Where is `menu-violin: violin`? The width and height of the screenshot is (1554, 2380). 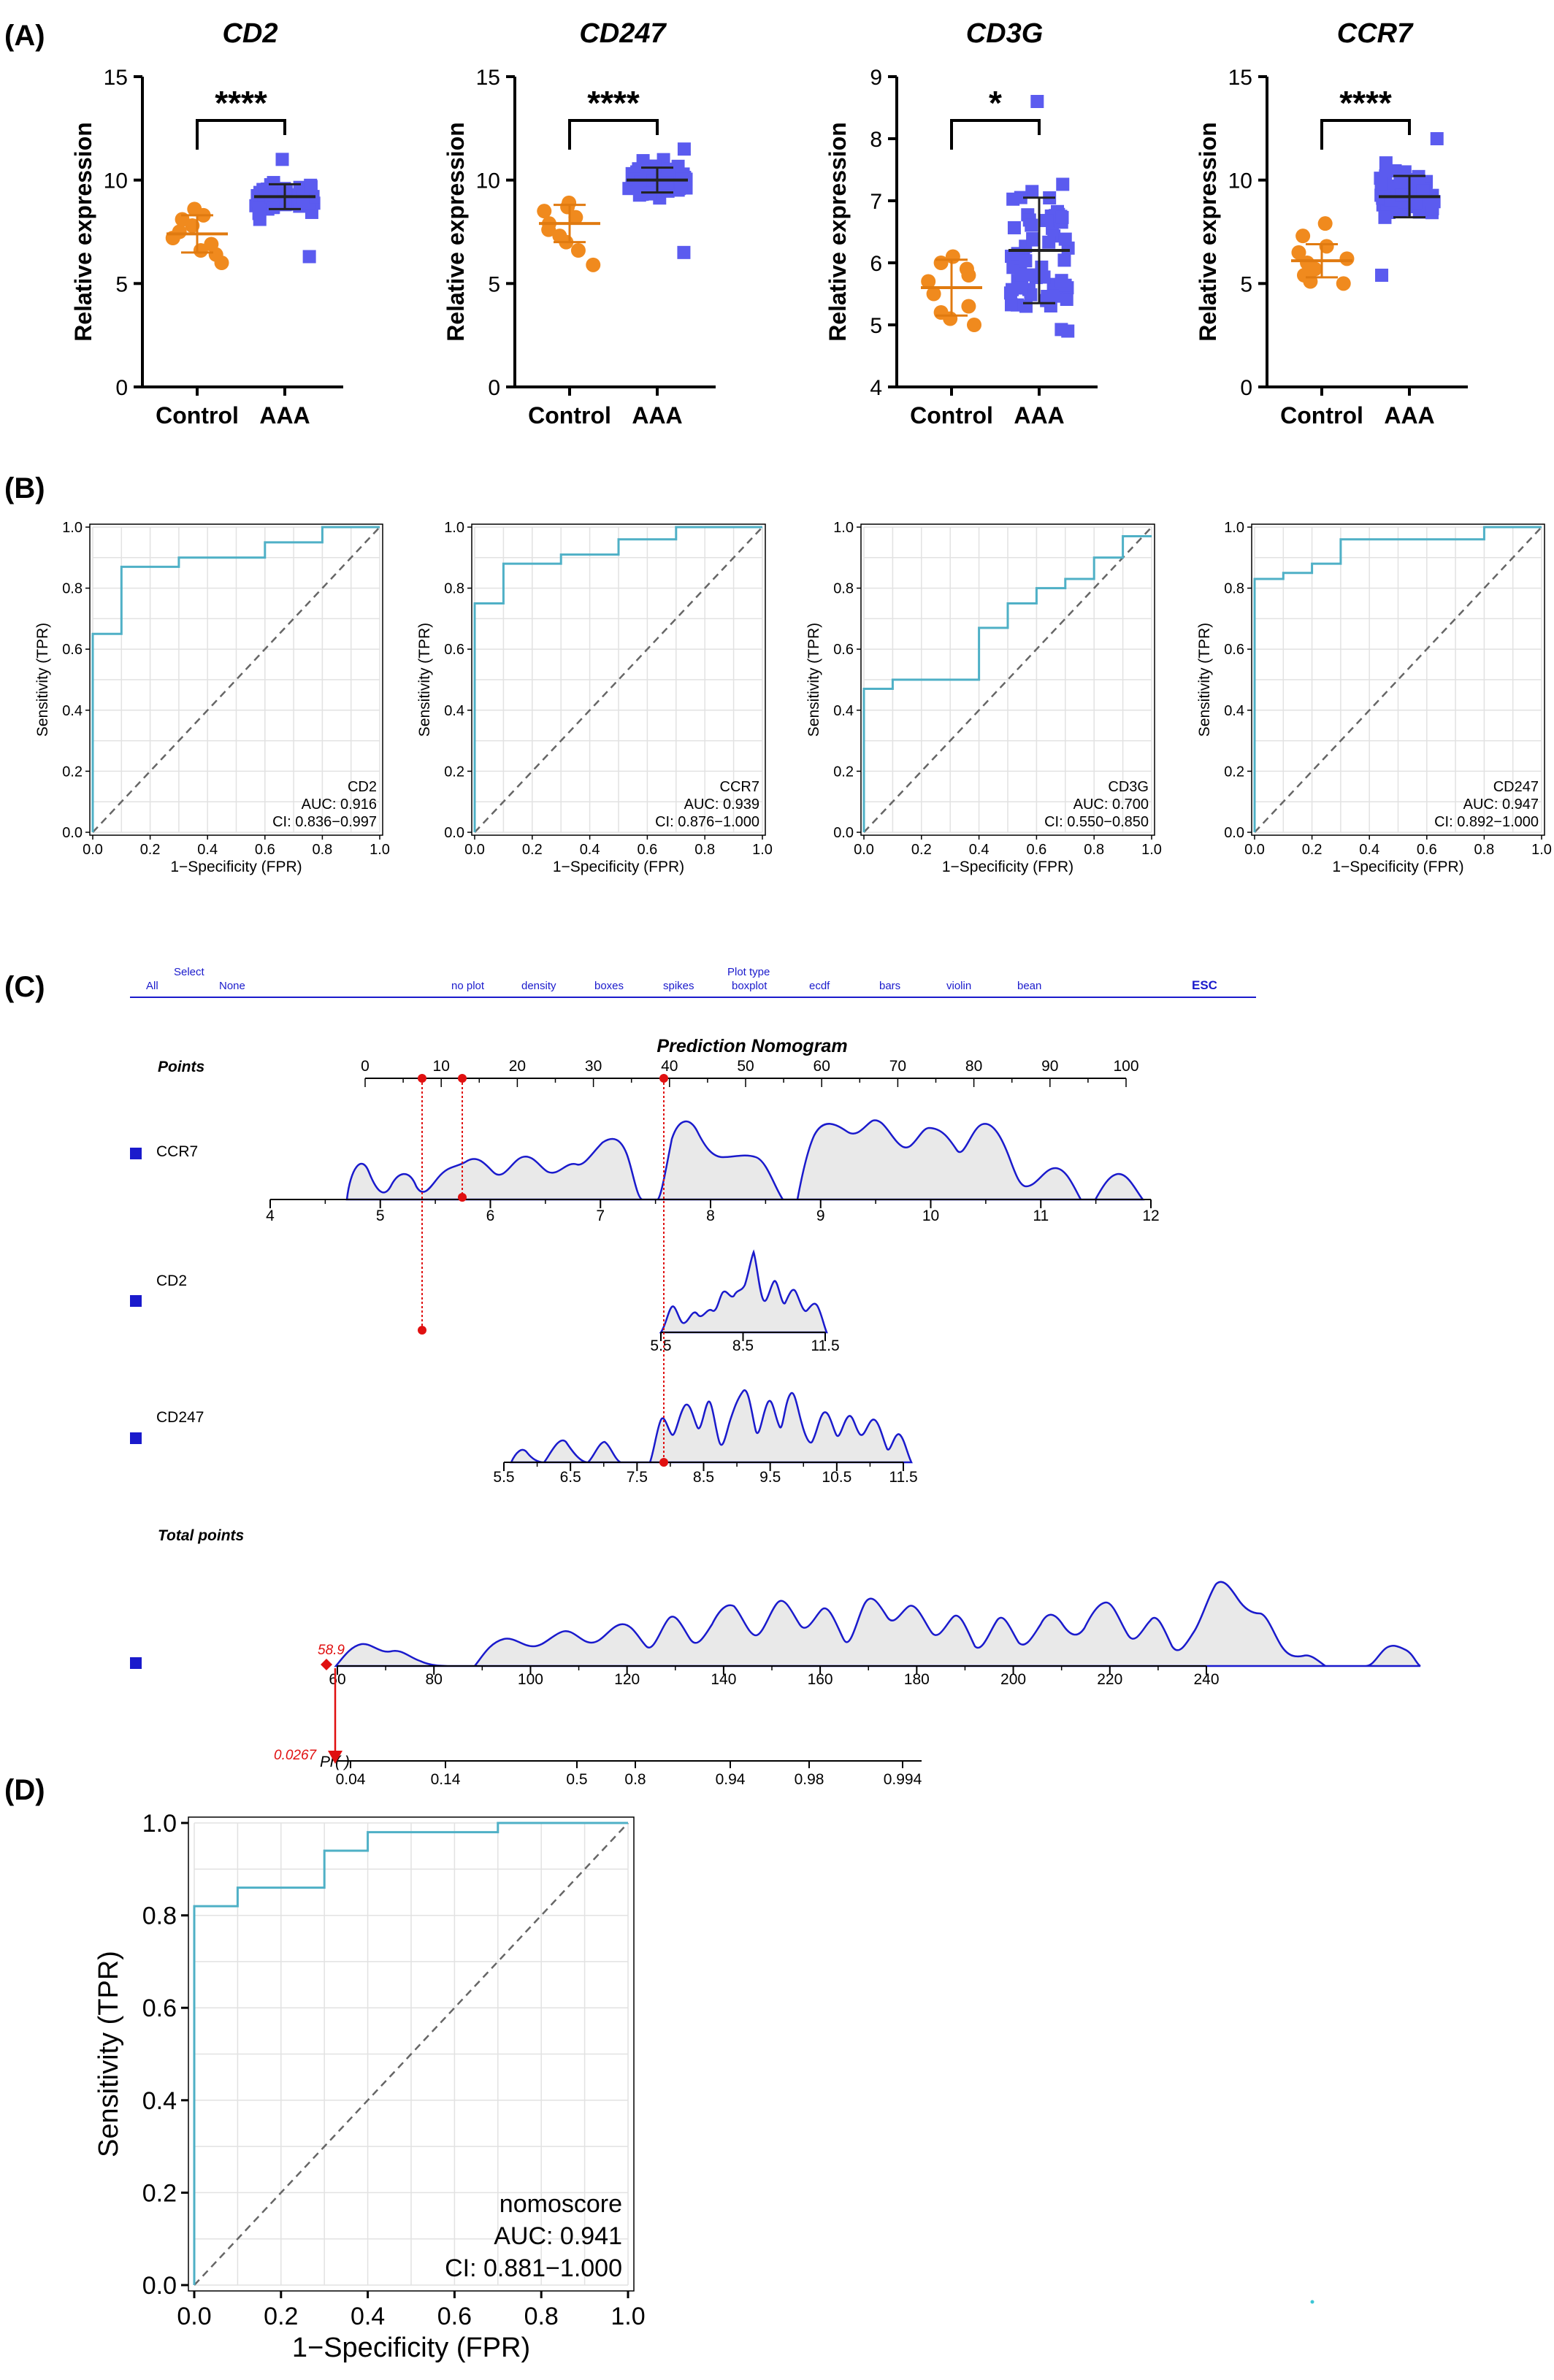
menu-violin: violin is located at coordinates (959, 986).